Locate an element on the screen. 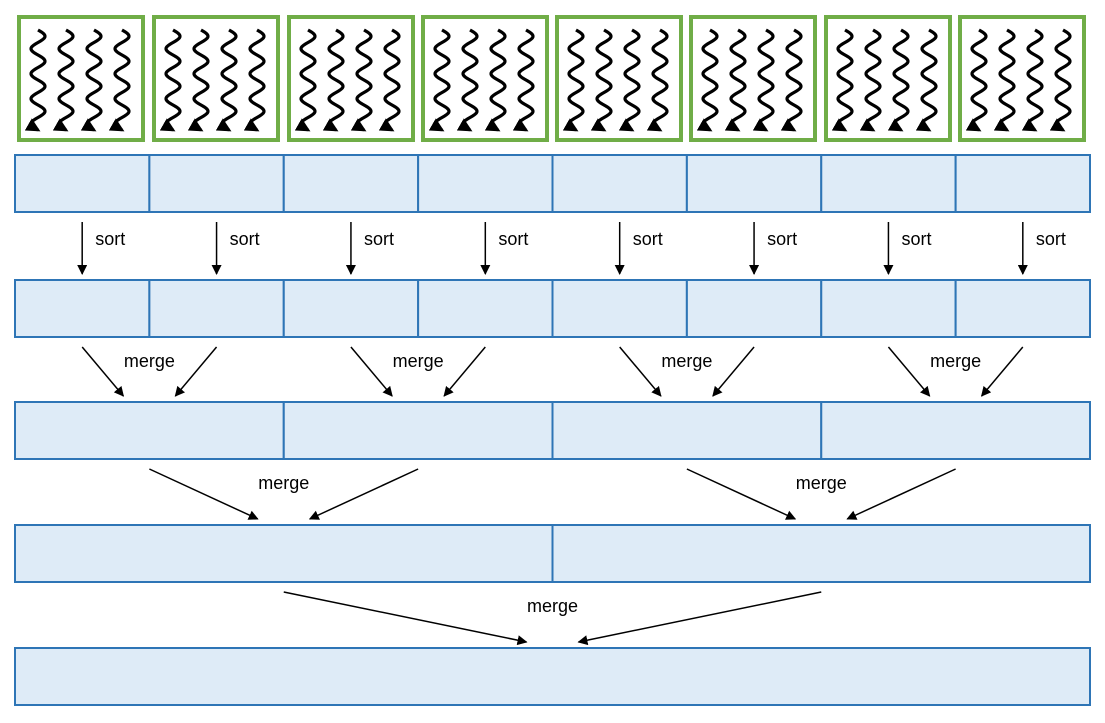 Image resolution: width=1105 pixels, height=723 pixels. array-row-sorted is located at coordinates (552, 308).